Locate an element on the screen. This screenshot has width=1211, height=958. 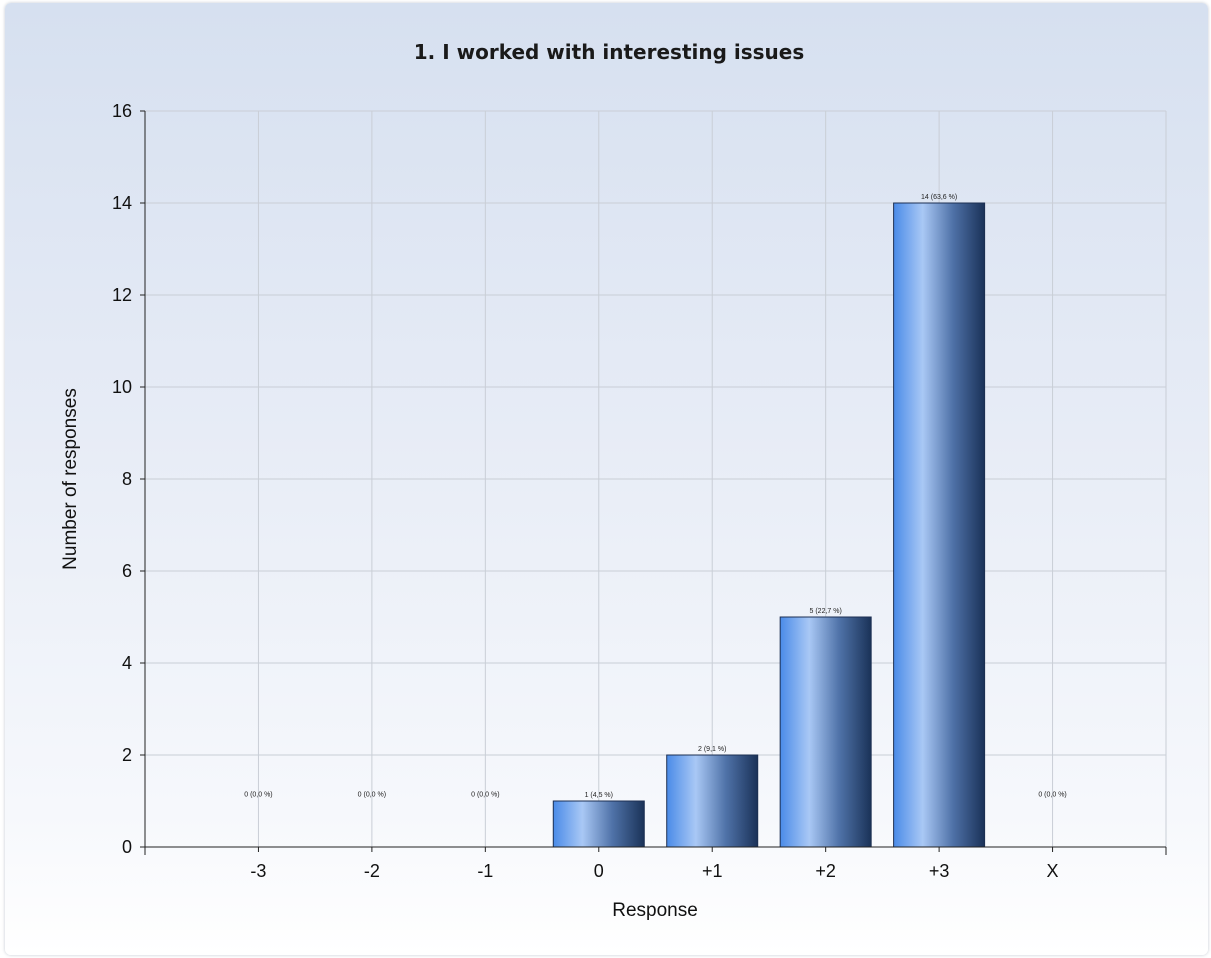
y-tick-label: 16 is located at coordinates (122, 111).